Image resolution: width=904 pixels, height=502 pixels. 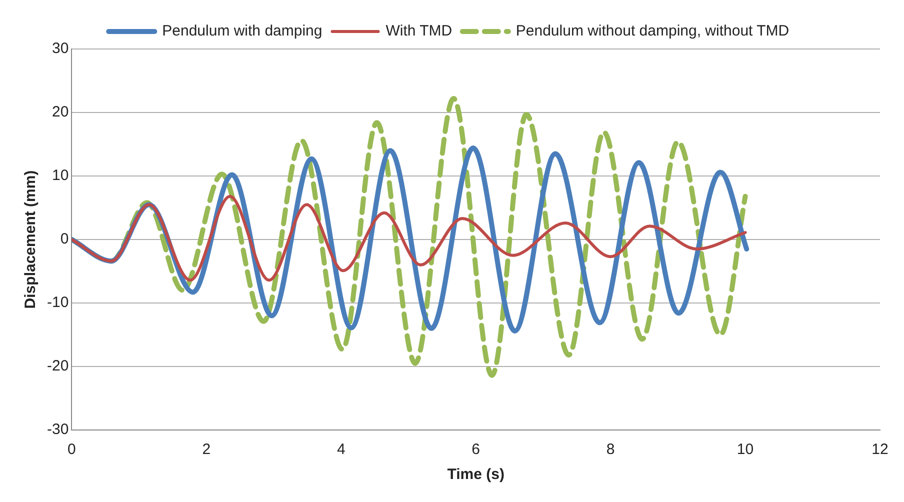 I want to click on line-series, so click(x=409, y=238).